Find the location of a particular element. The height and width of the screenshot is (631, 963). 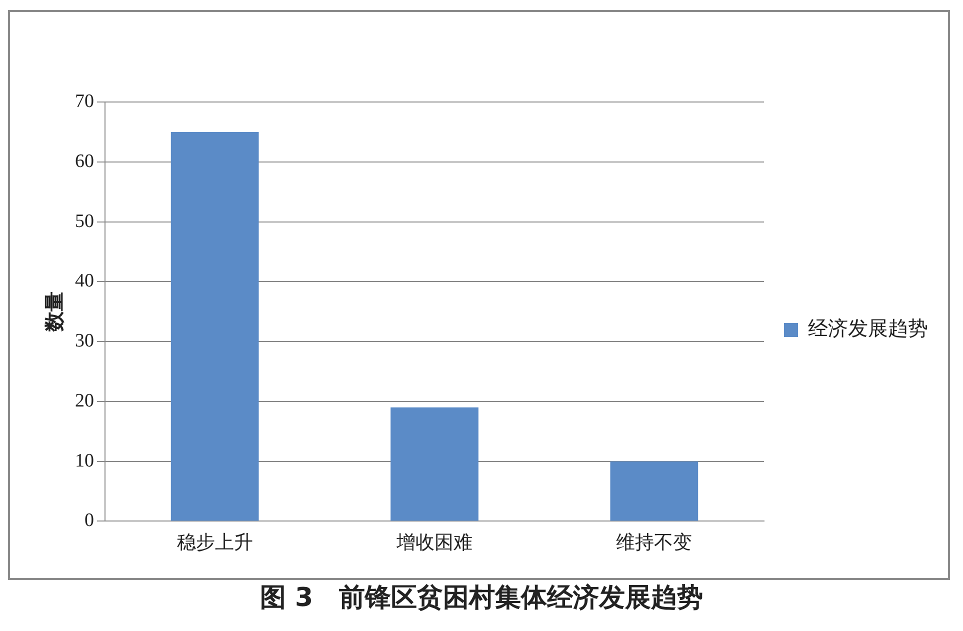

y-tick-label: 0 is located at coordinates (89, 521).